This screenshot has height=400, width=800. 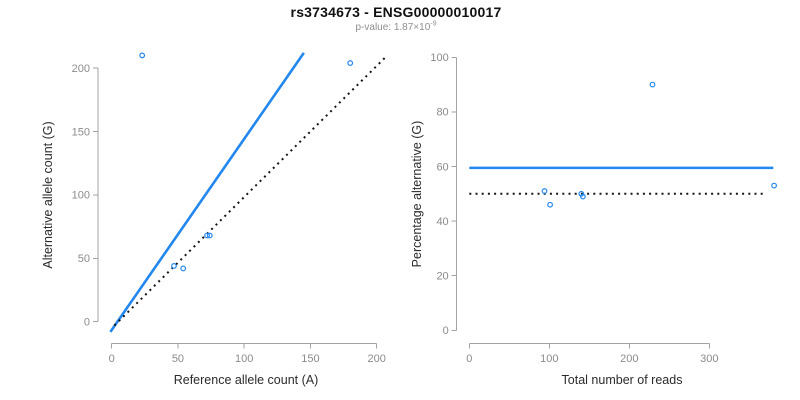 What do you see at coordinates (310, 359) in the screenshot?
I see `x-tick-label: 150` at bounding box center [310, 359].